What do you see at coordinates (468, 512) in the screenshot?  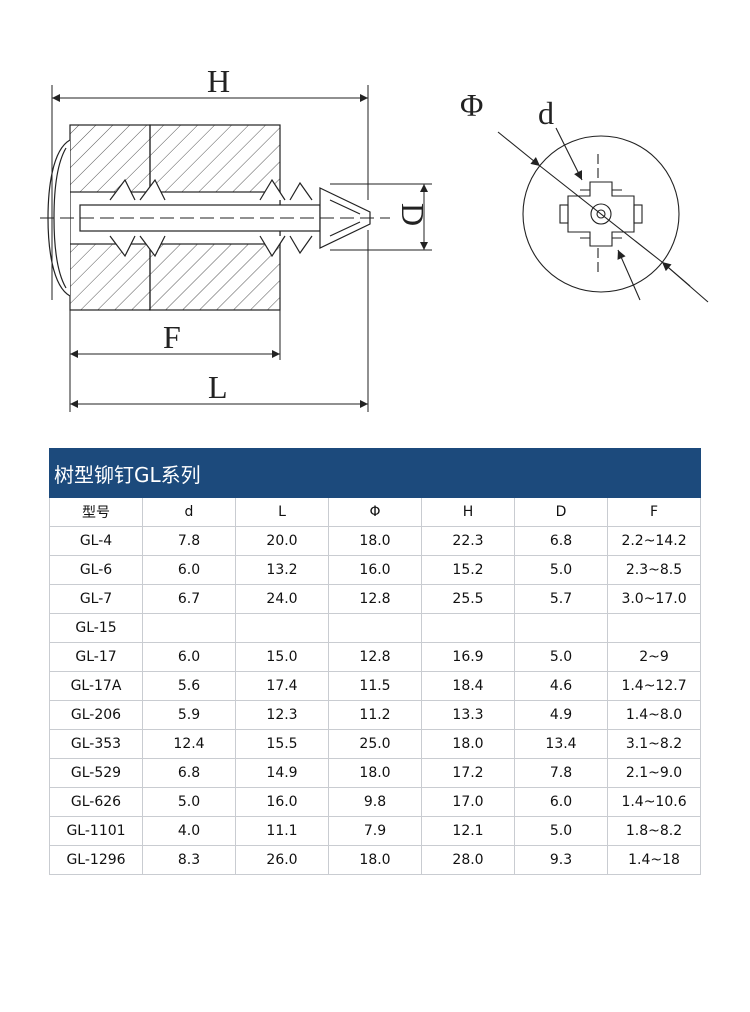 I see `column-header: H` at bounding box center [468, 512].